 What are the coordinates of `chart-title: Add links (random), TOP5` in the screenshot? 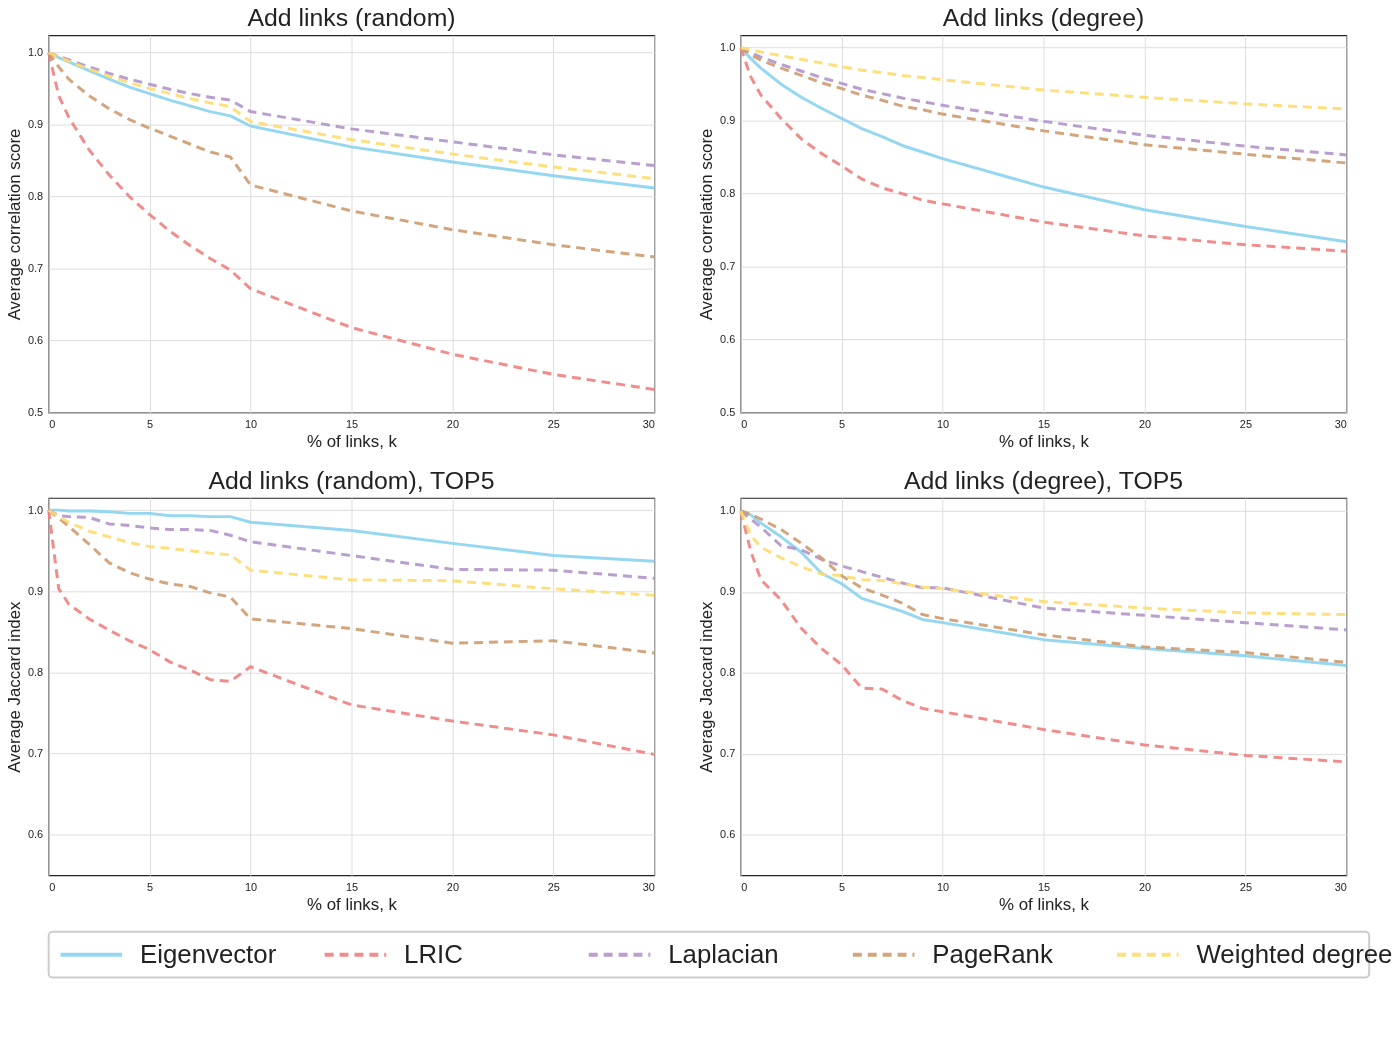 It's located at (351, 481).